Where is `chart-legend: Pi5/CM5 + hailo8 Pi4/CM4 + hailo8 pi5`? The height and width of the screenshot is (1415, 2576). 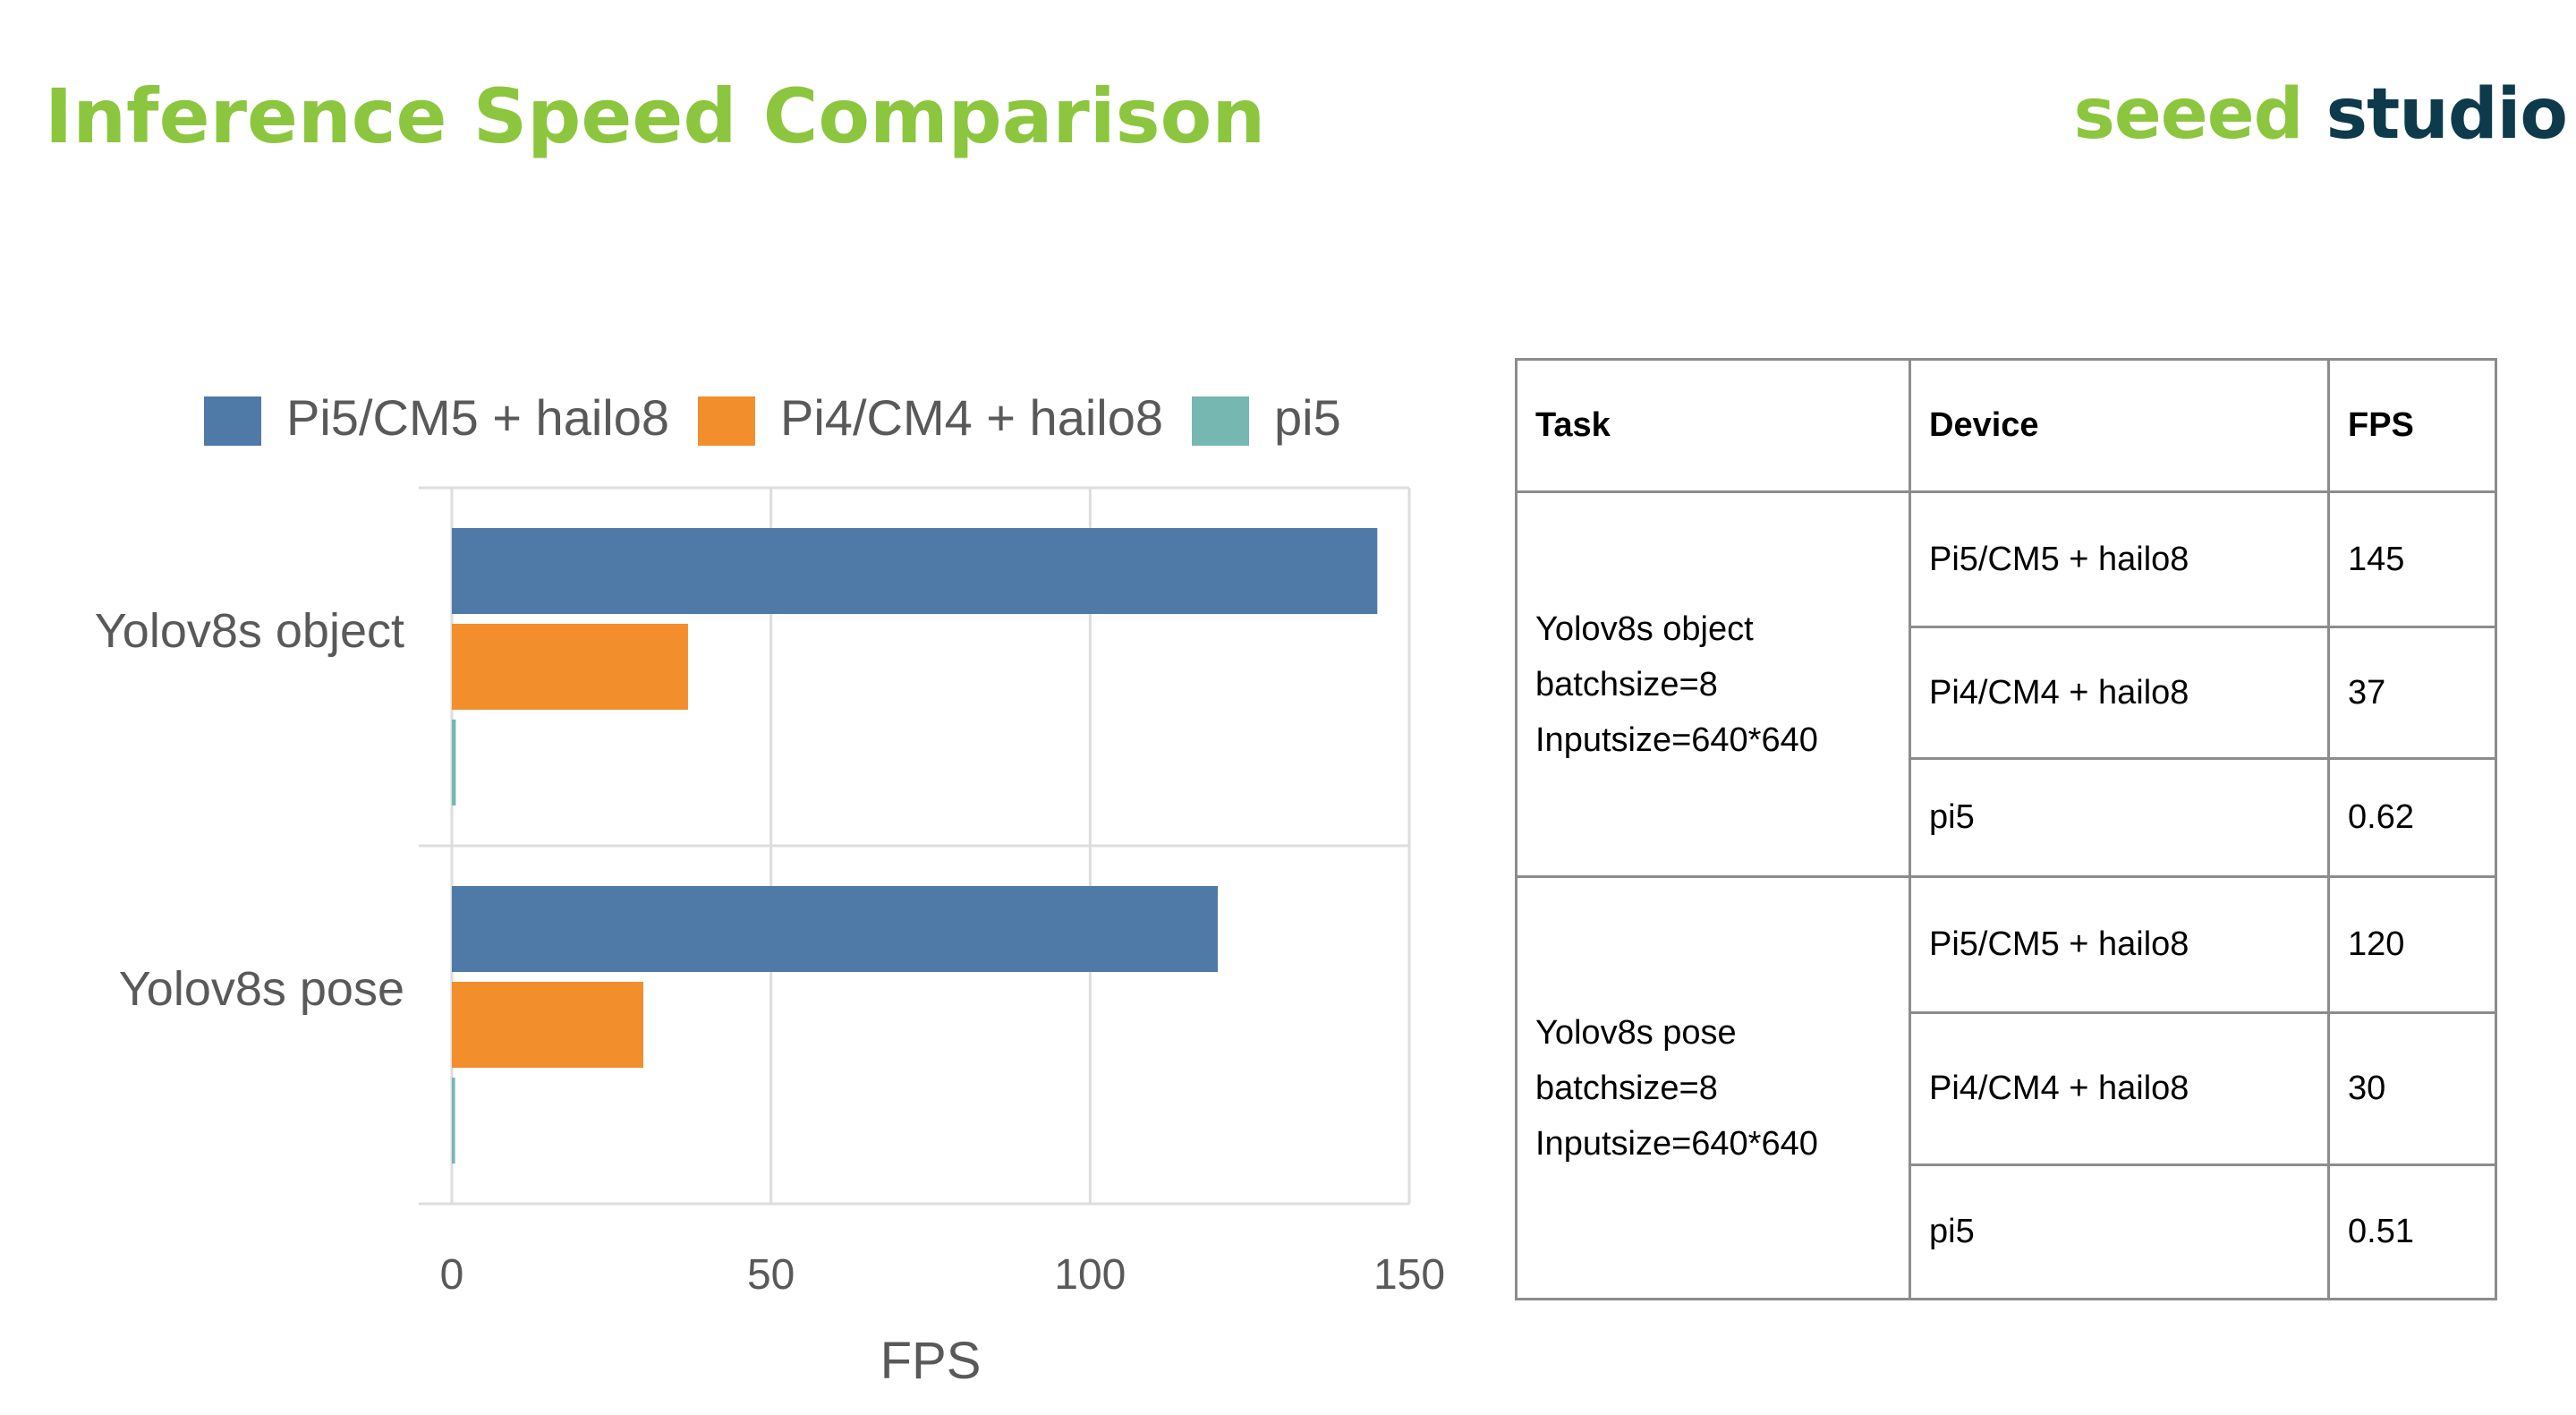
chart-legend: Pi5/CM5 + hailo8 Pi4/CM4 + hailo8 pi5 is located at coordinates (772, 417).